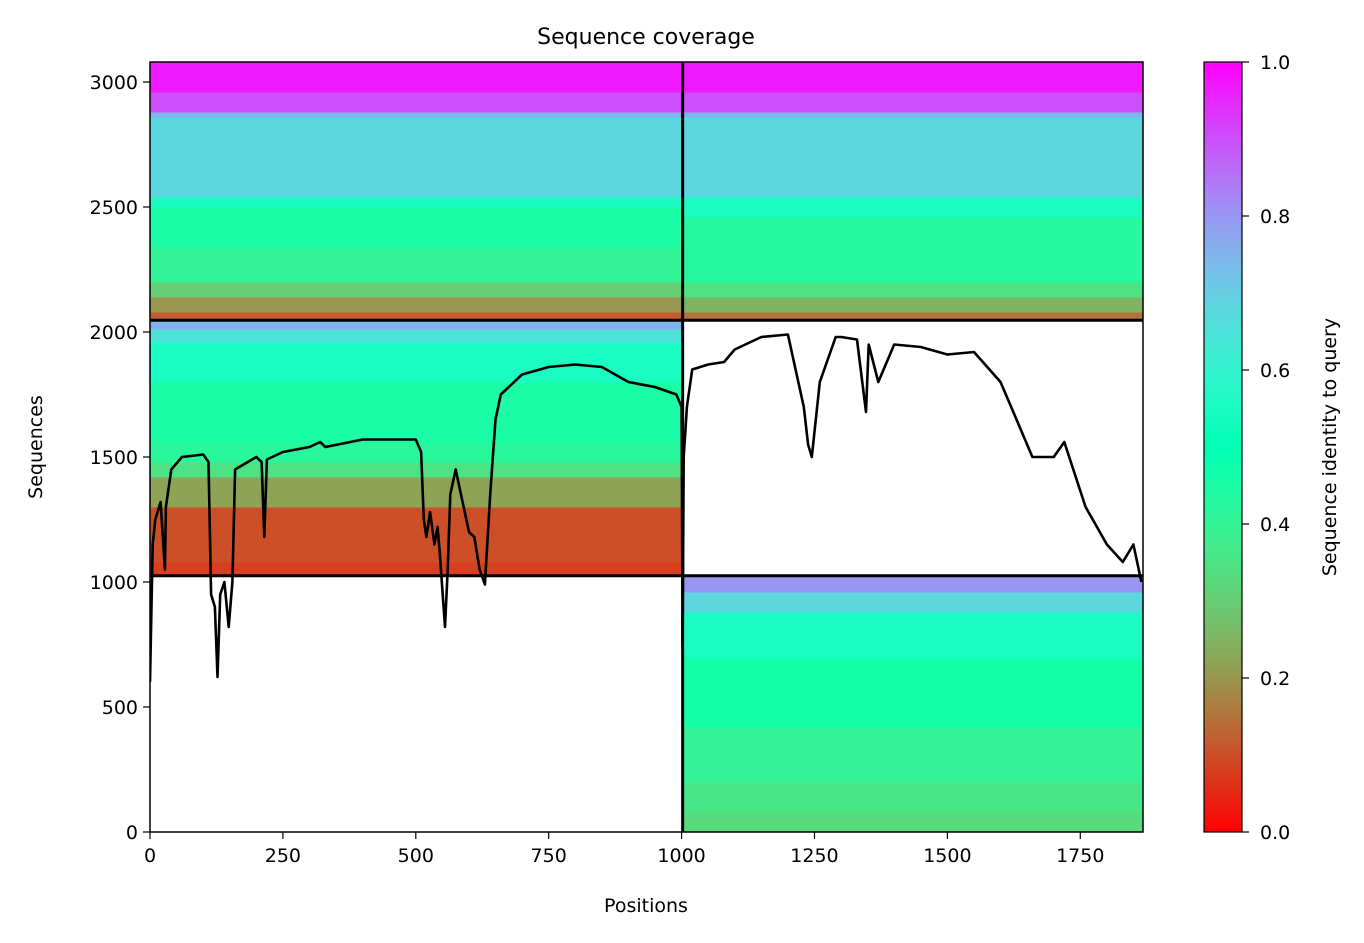  What do you see at coordinates (114, 208) in the screenshot?
I see `y-tick-label: 2500` at bounding box center [114, 208].